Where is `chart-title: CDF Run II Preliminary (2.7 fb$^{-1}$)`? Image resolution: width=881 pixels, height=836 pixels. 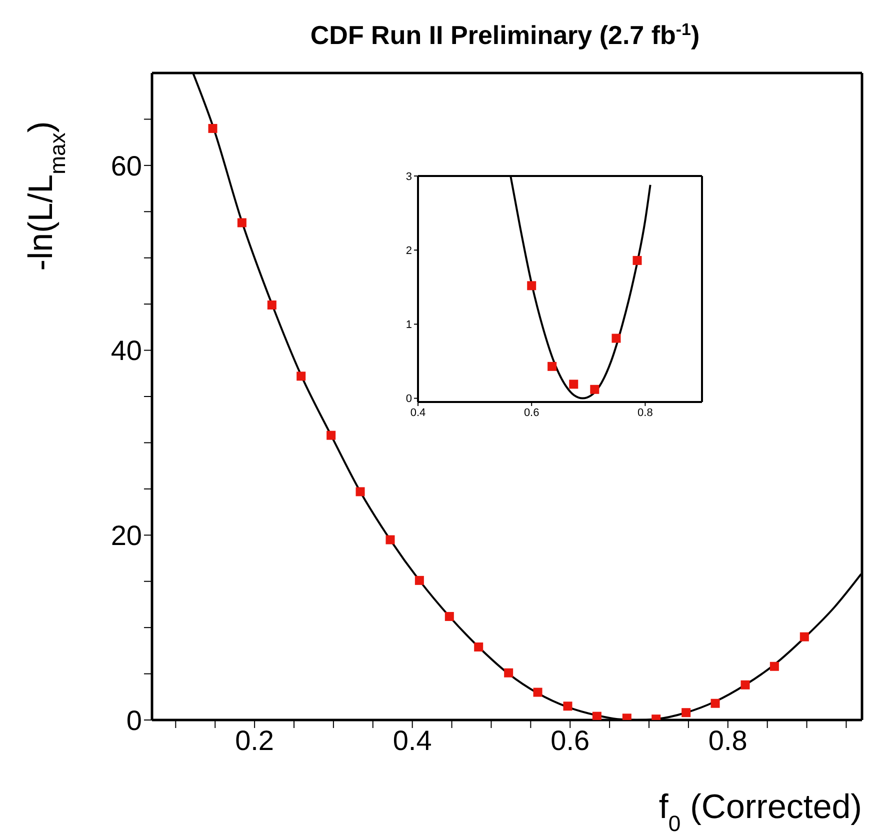
chart-title: CDF Run II Preliminary (2.7 fb$^{-1}$) is located at coordinates (505, 35).